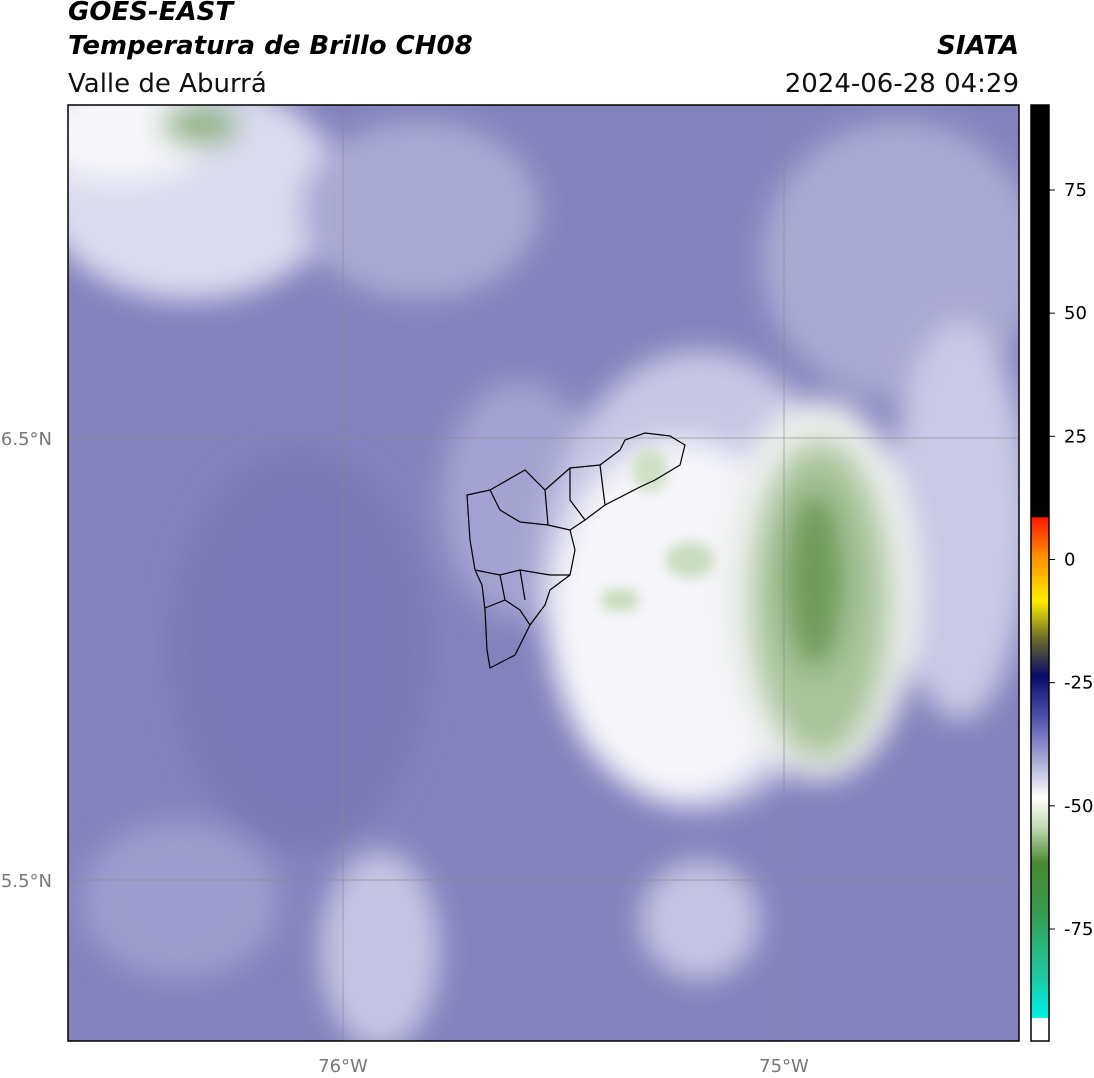  Describe the element at coordinates (26, 881) in the screenshot. I see `lat-label: 5.5°N` at that location.